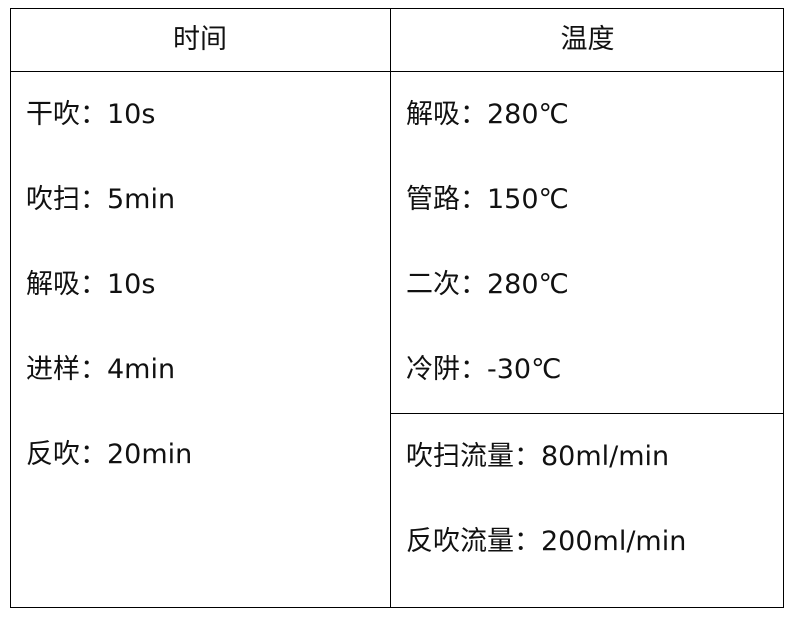 This screenshot has width=794, height=620. I want to click on time-item: 进样：4min, so click(101, 369).